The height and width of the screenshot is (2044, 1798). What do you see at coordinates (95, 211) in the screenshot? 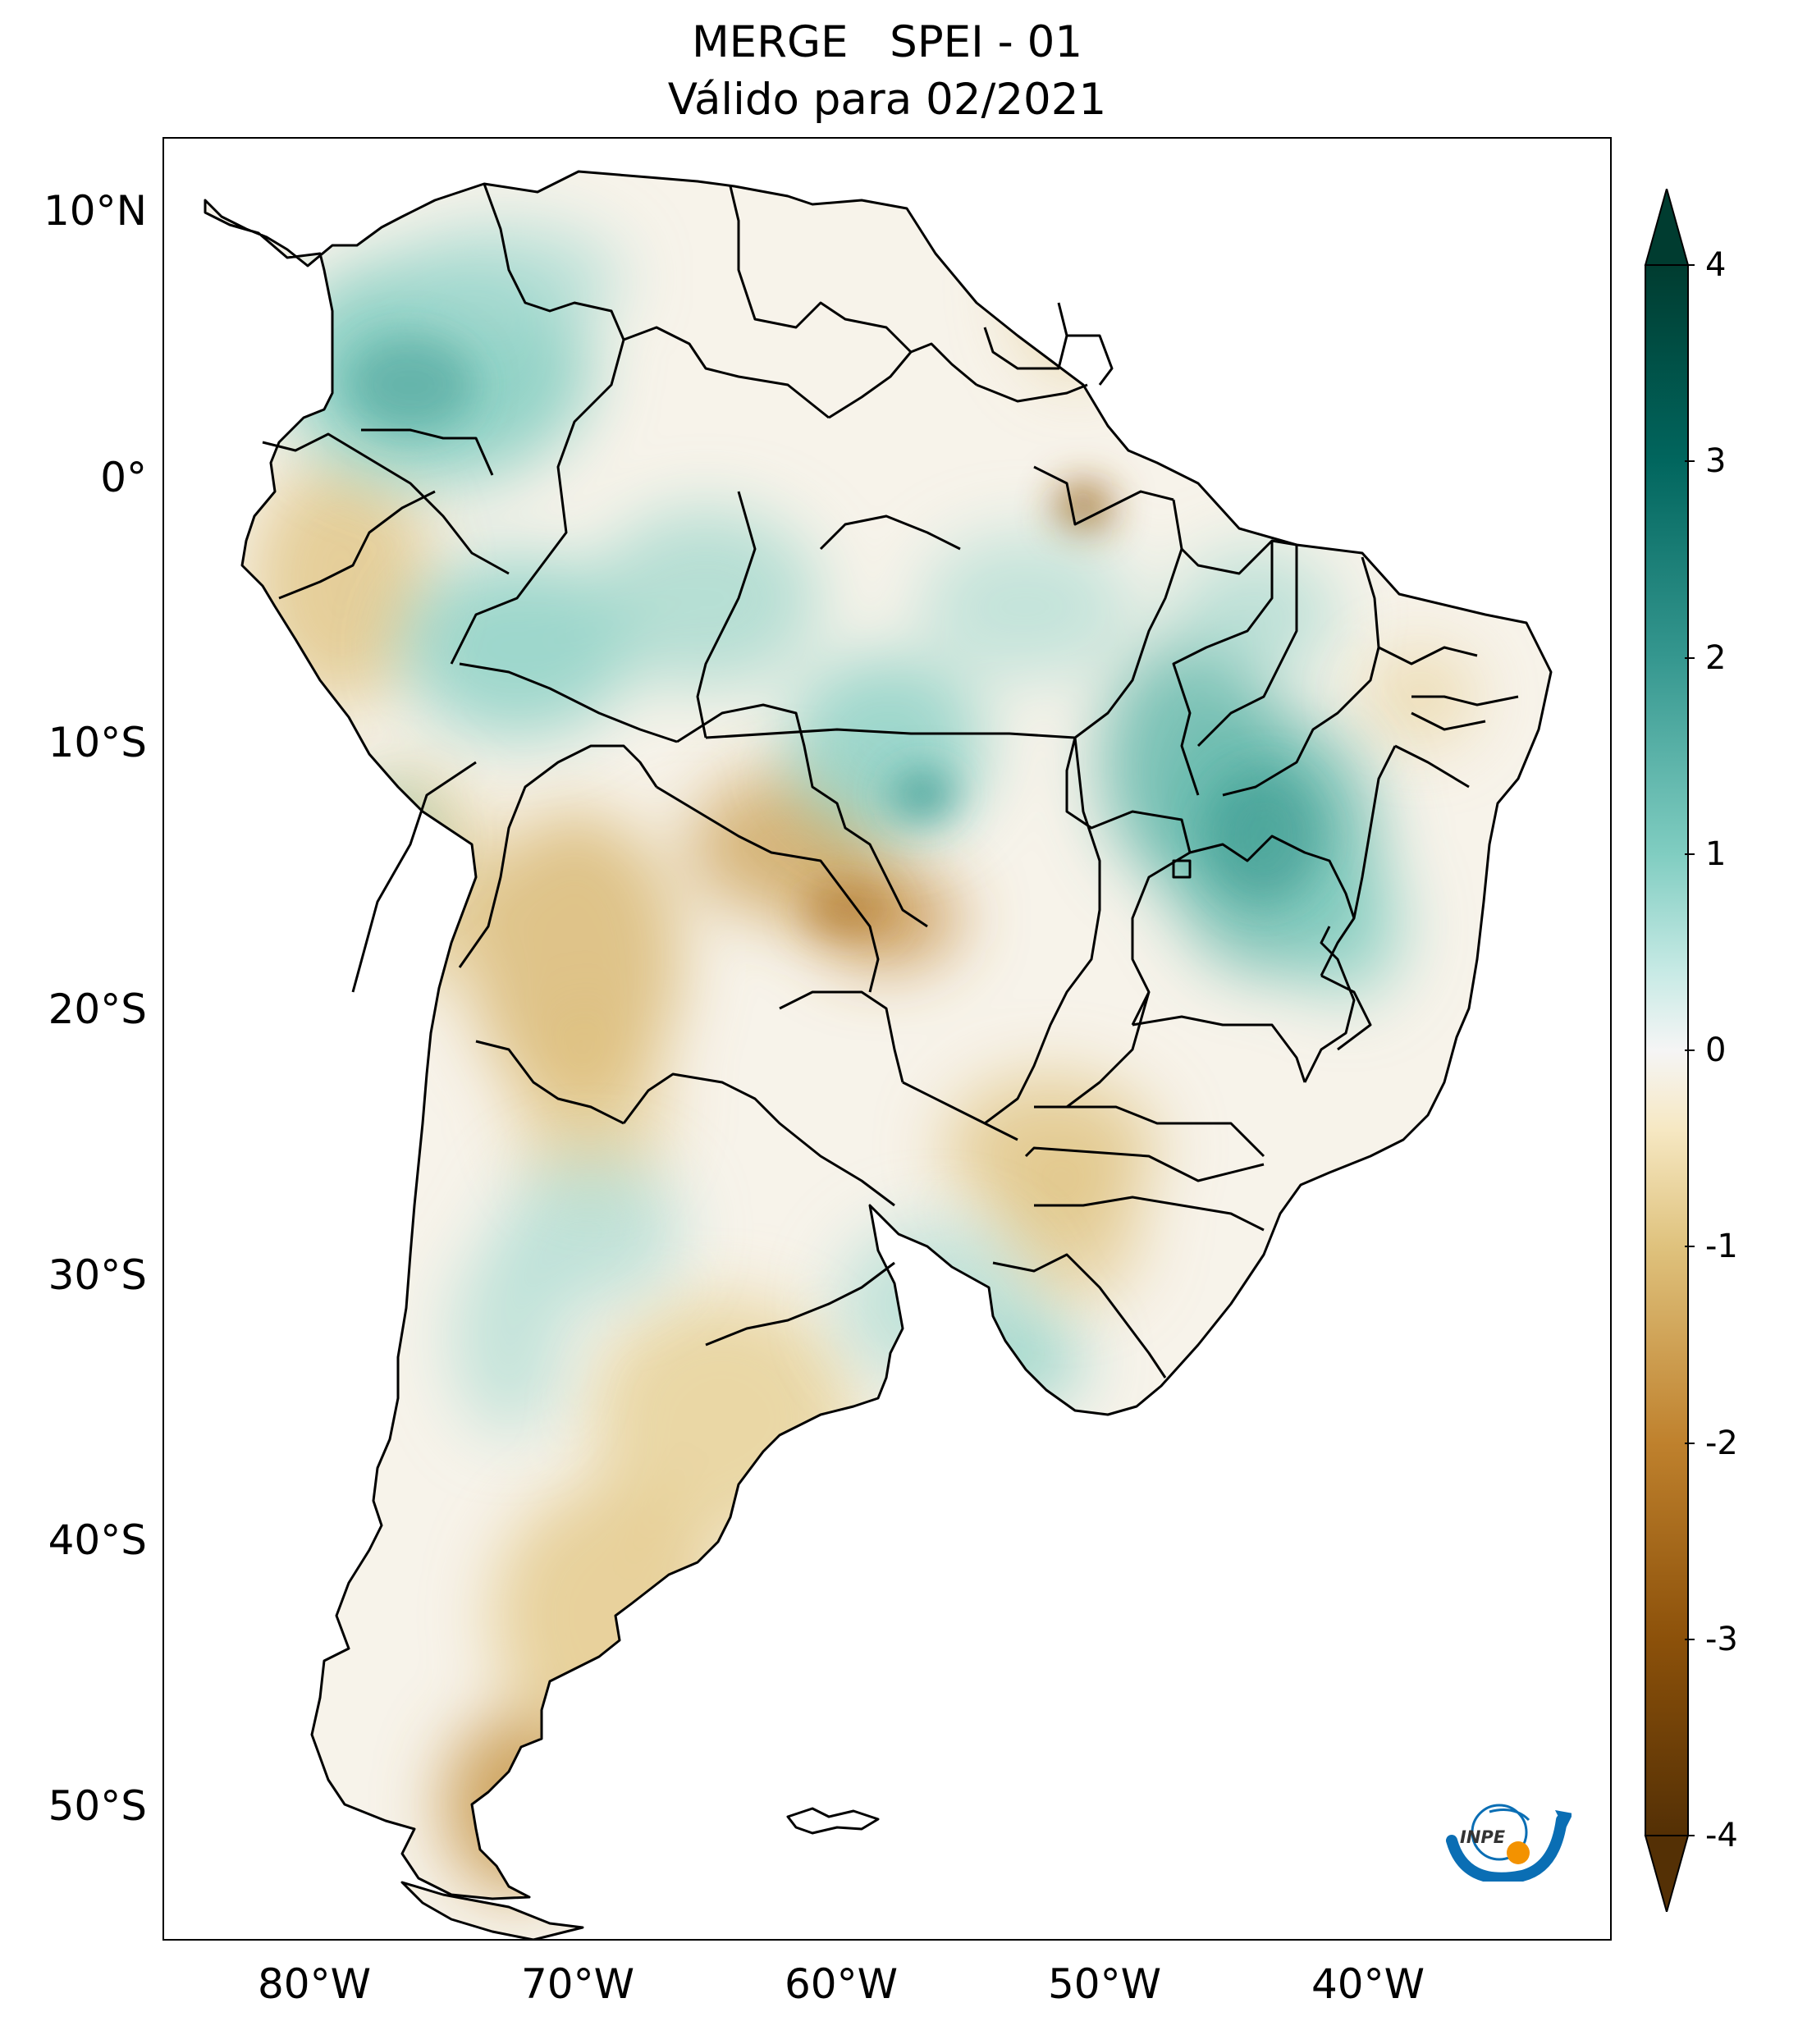
I see `lat-label-10n: 10°N` at bounding box center [95, 211].